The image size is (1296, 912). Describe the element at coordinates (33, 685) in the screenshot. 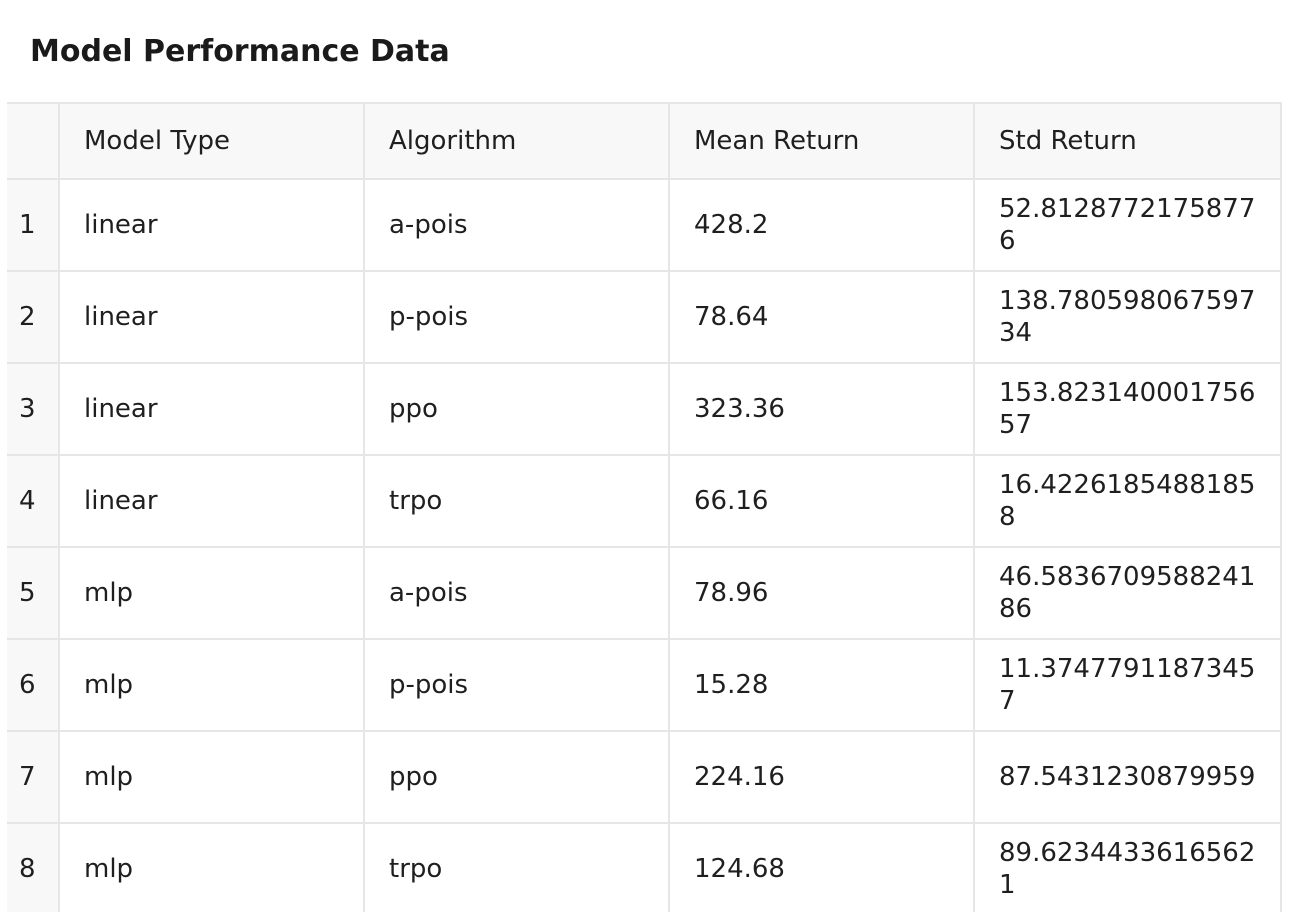

I see `row-index: 6` at that location.